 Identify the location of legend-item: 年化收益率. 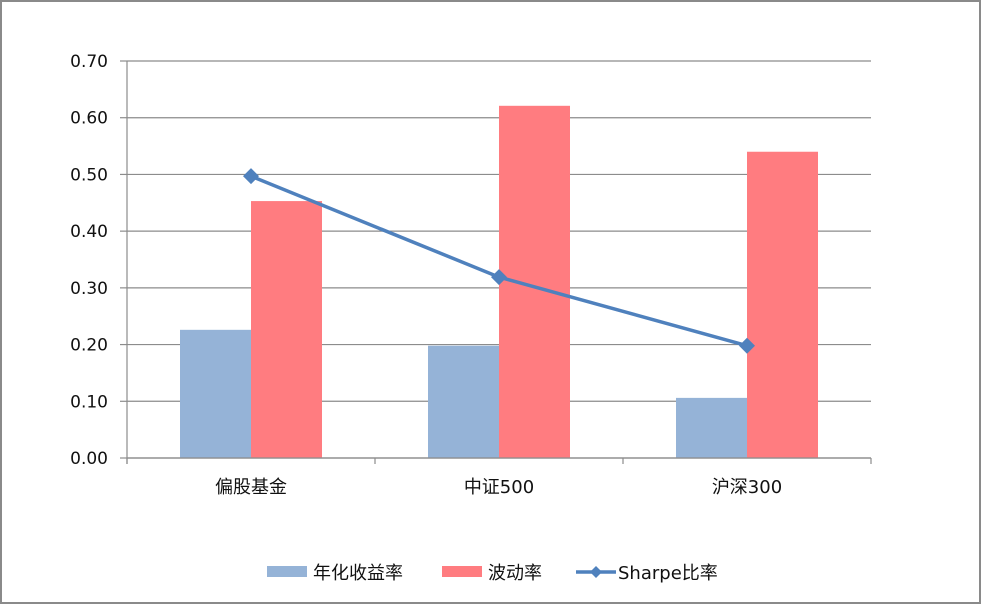
(335, 573).